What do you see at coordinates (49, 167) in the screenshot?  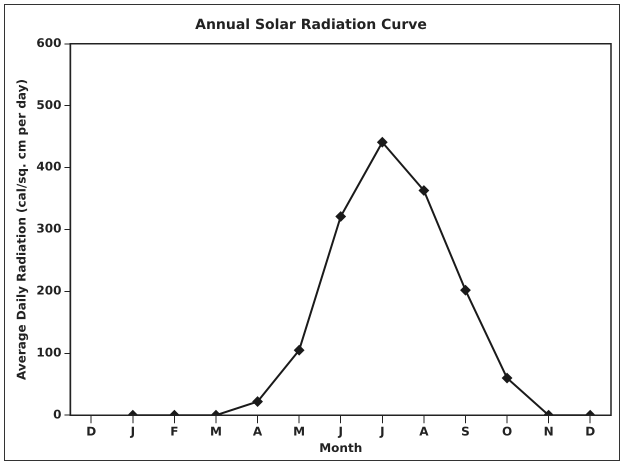 I see `y-tick-label: 400` at bounding box center [49, 167].